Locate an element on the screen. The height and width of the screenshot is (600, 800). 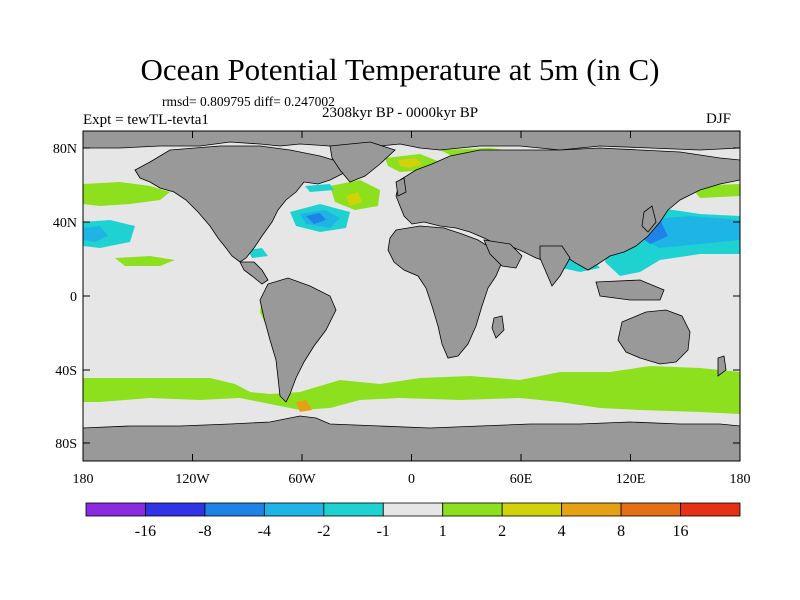
arabian-peninsula is located at coordinates (503, 254).